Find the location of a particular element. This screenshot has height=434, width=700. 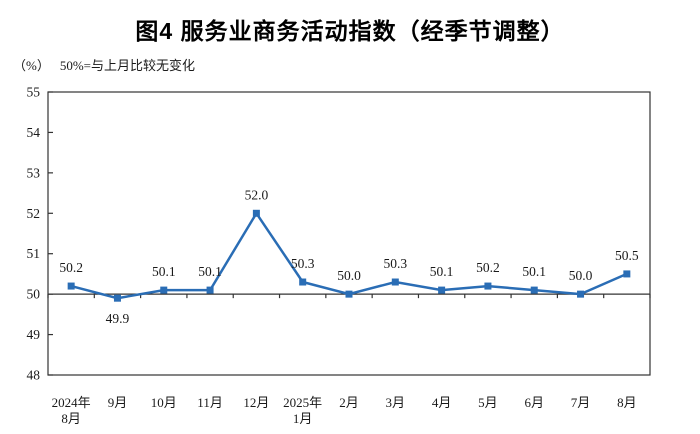

data-label: 49.9 is located at coordinates (118, 318).